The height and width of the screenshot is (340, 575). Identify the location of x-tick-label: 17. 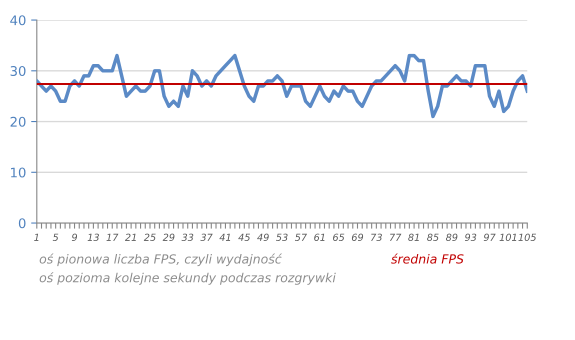
(112, 237).